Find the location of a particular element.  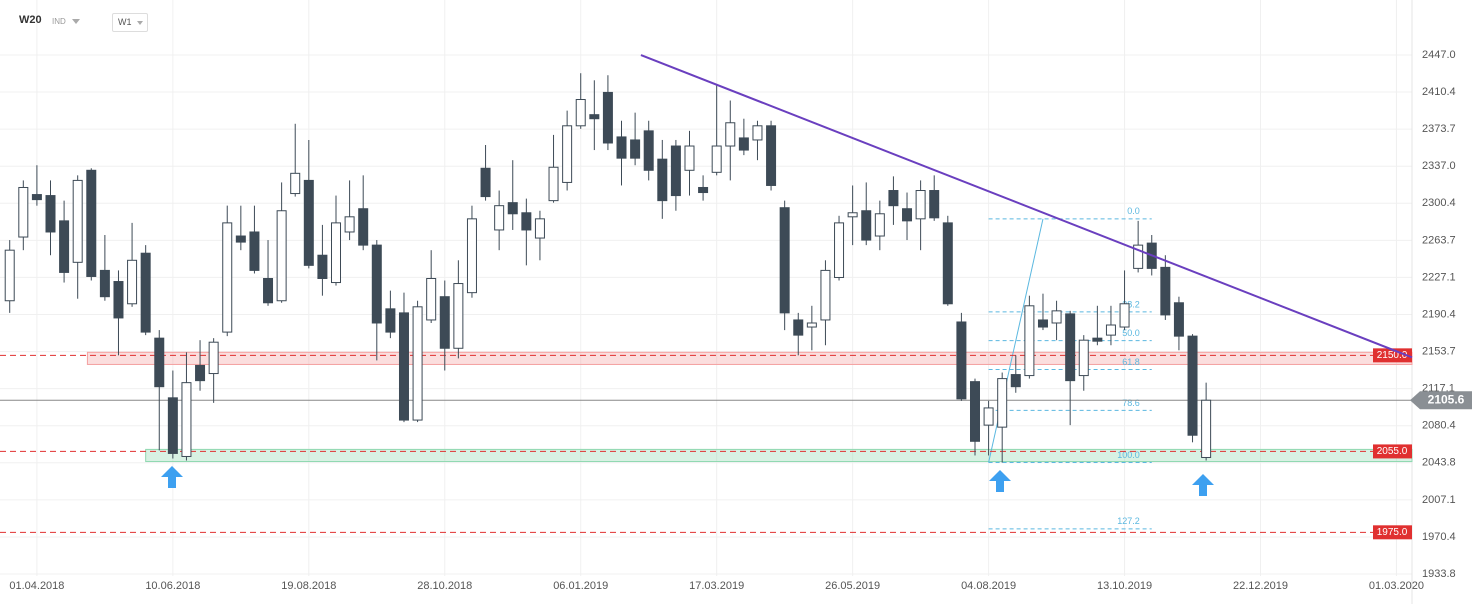

y-tick-label: 2300.4 is located at coordinates (1439, 203).